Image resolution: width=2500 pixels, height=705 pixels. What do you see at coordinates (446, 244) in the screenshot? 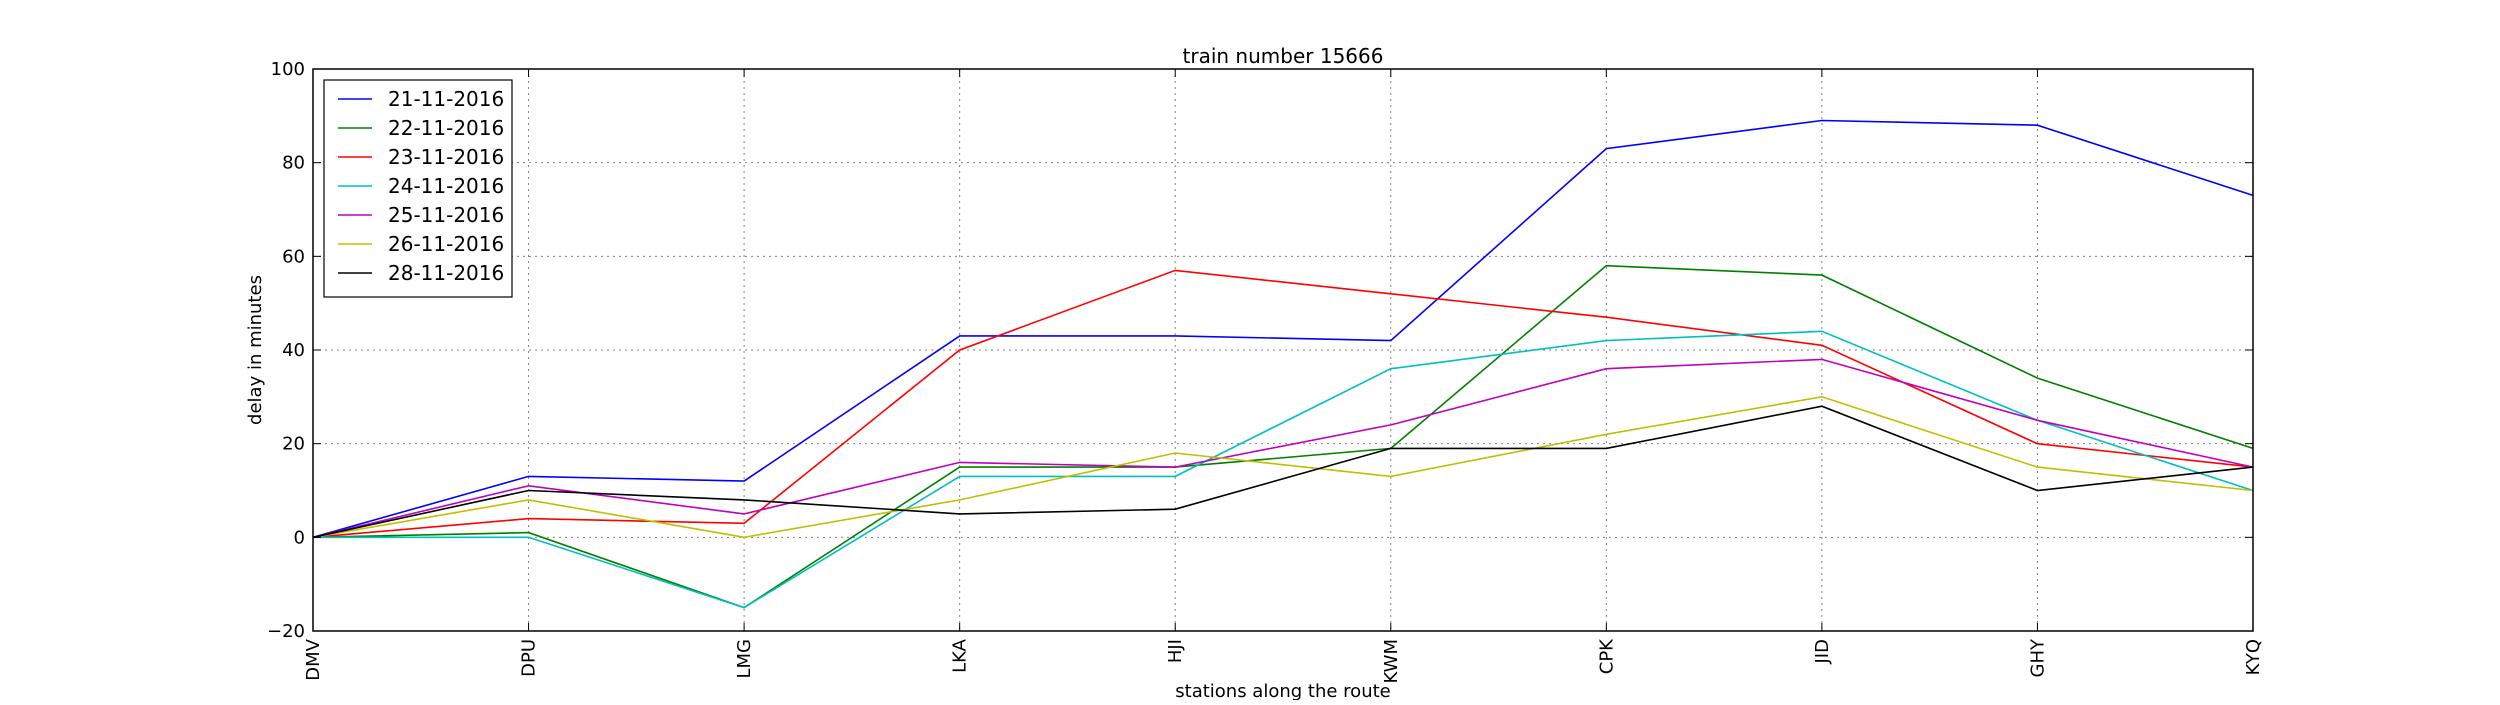
I see `legend-entry: 26-11-2016` at bounding box center [446, 244].